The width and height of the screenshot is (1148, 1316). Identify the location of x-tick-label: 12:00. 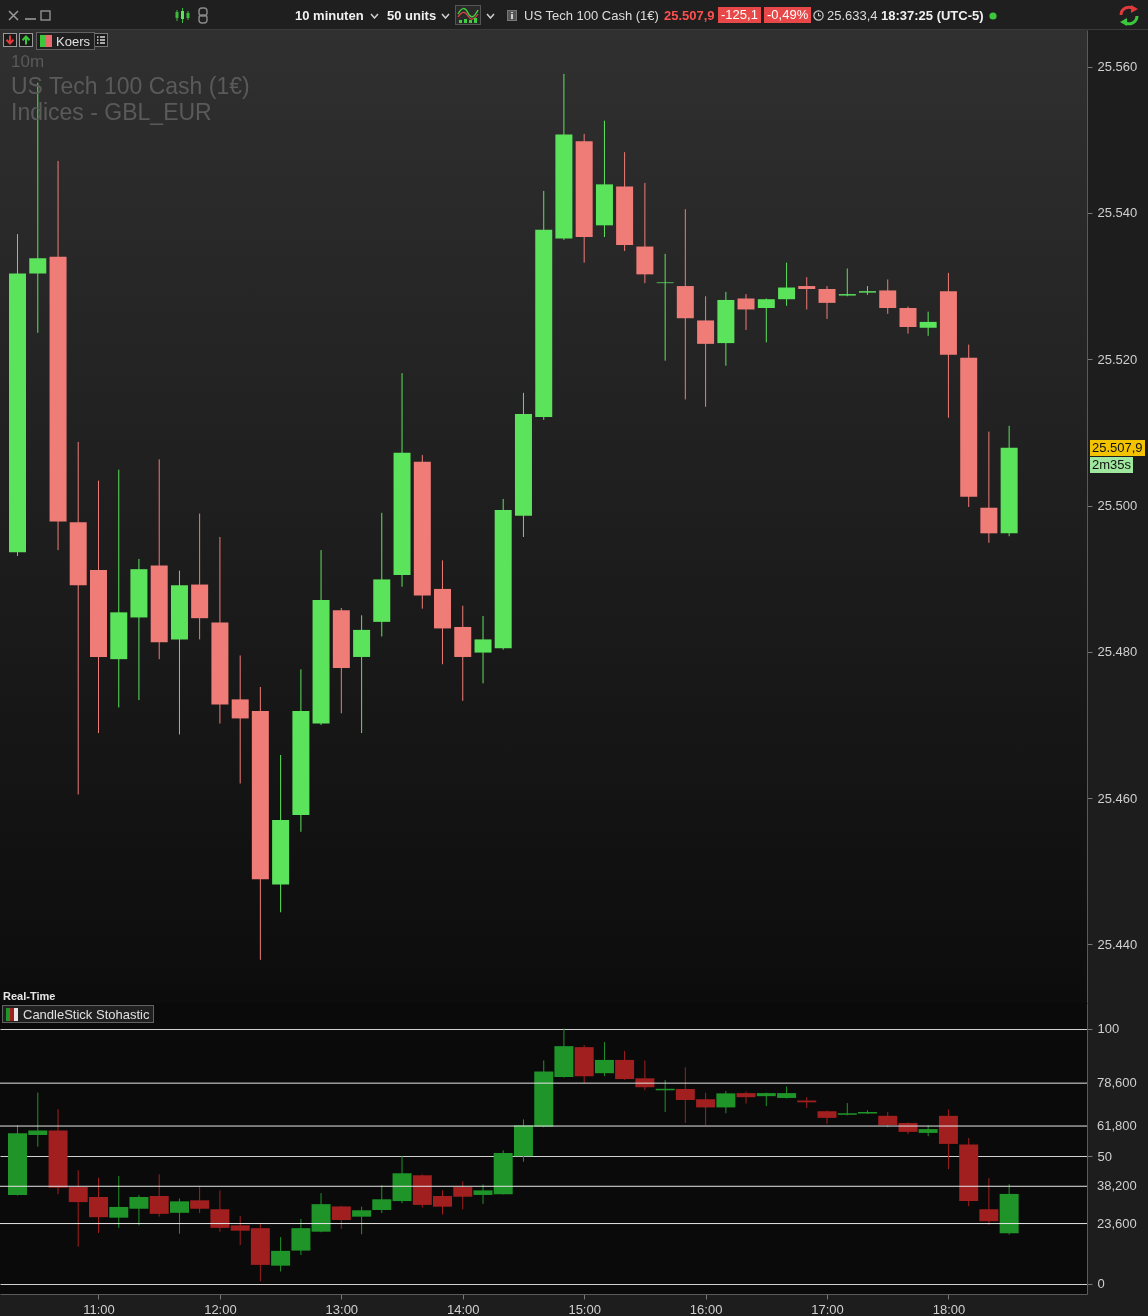
(220, 1308).